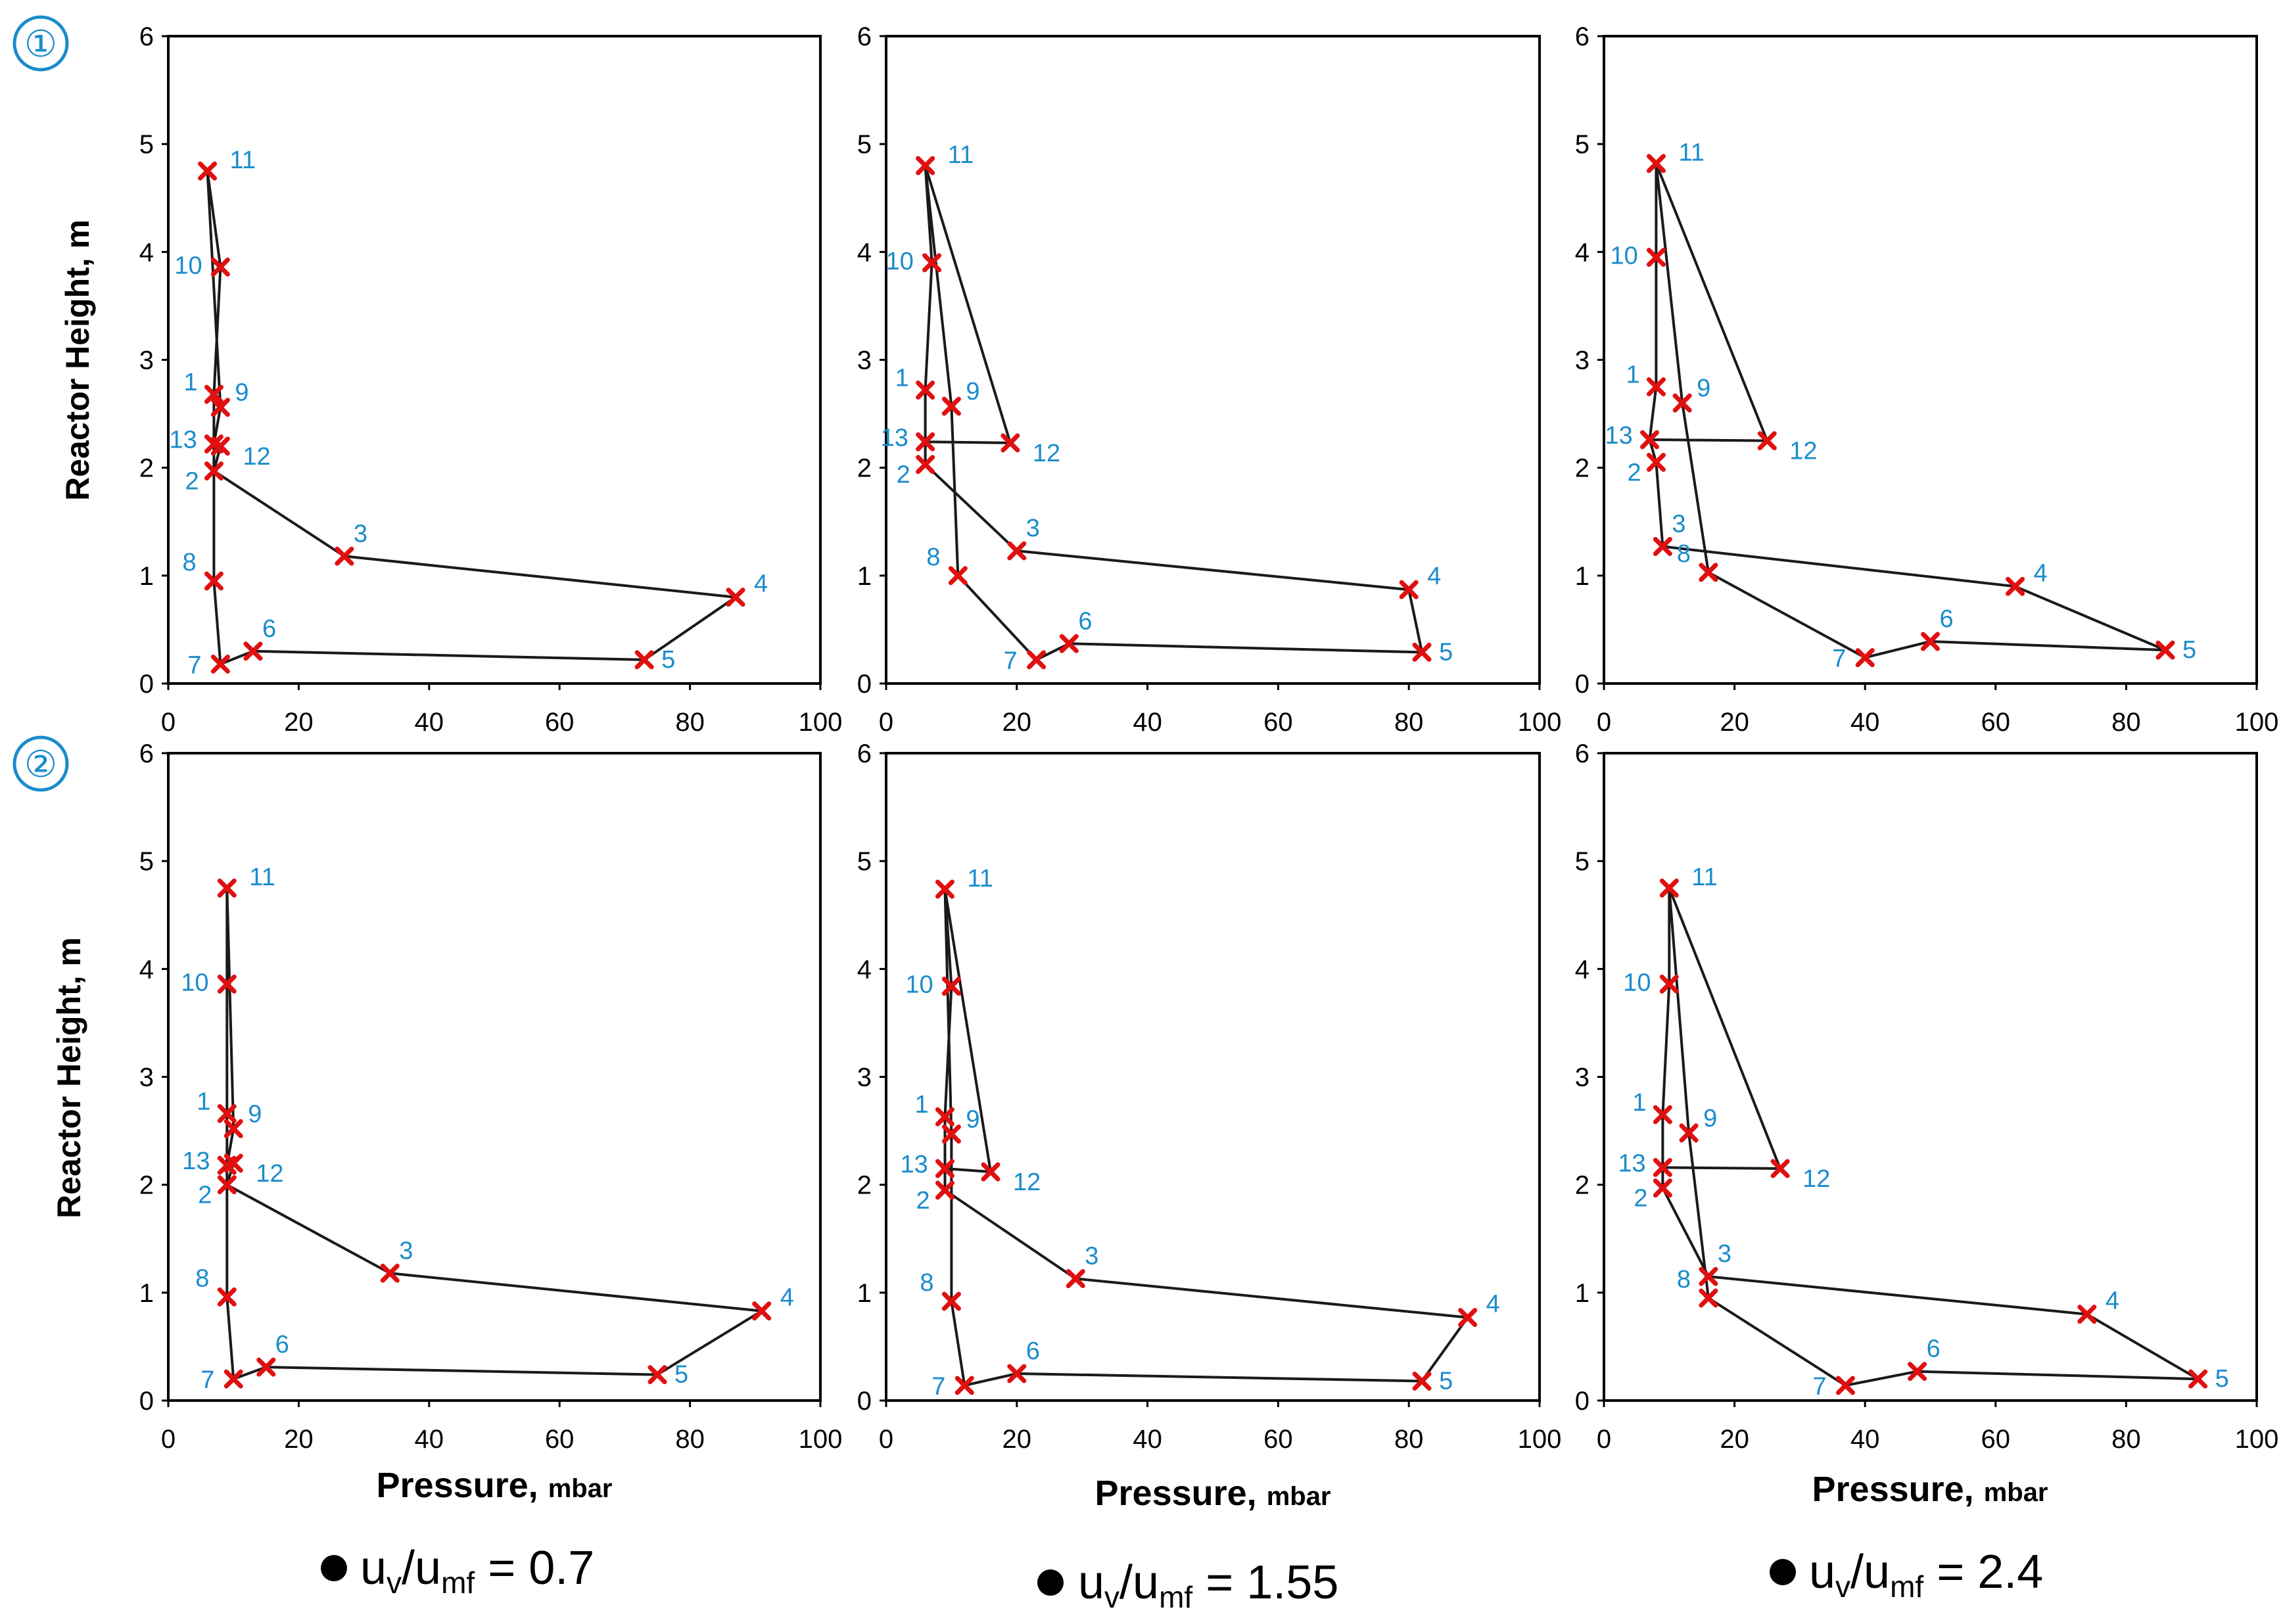 The image size is (2283, 1624). What do you see at coordinates (1175, 1597) in the screenshot?
I see `caption-col2-mf: mf` at bounding box center [1175, 1597].